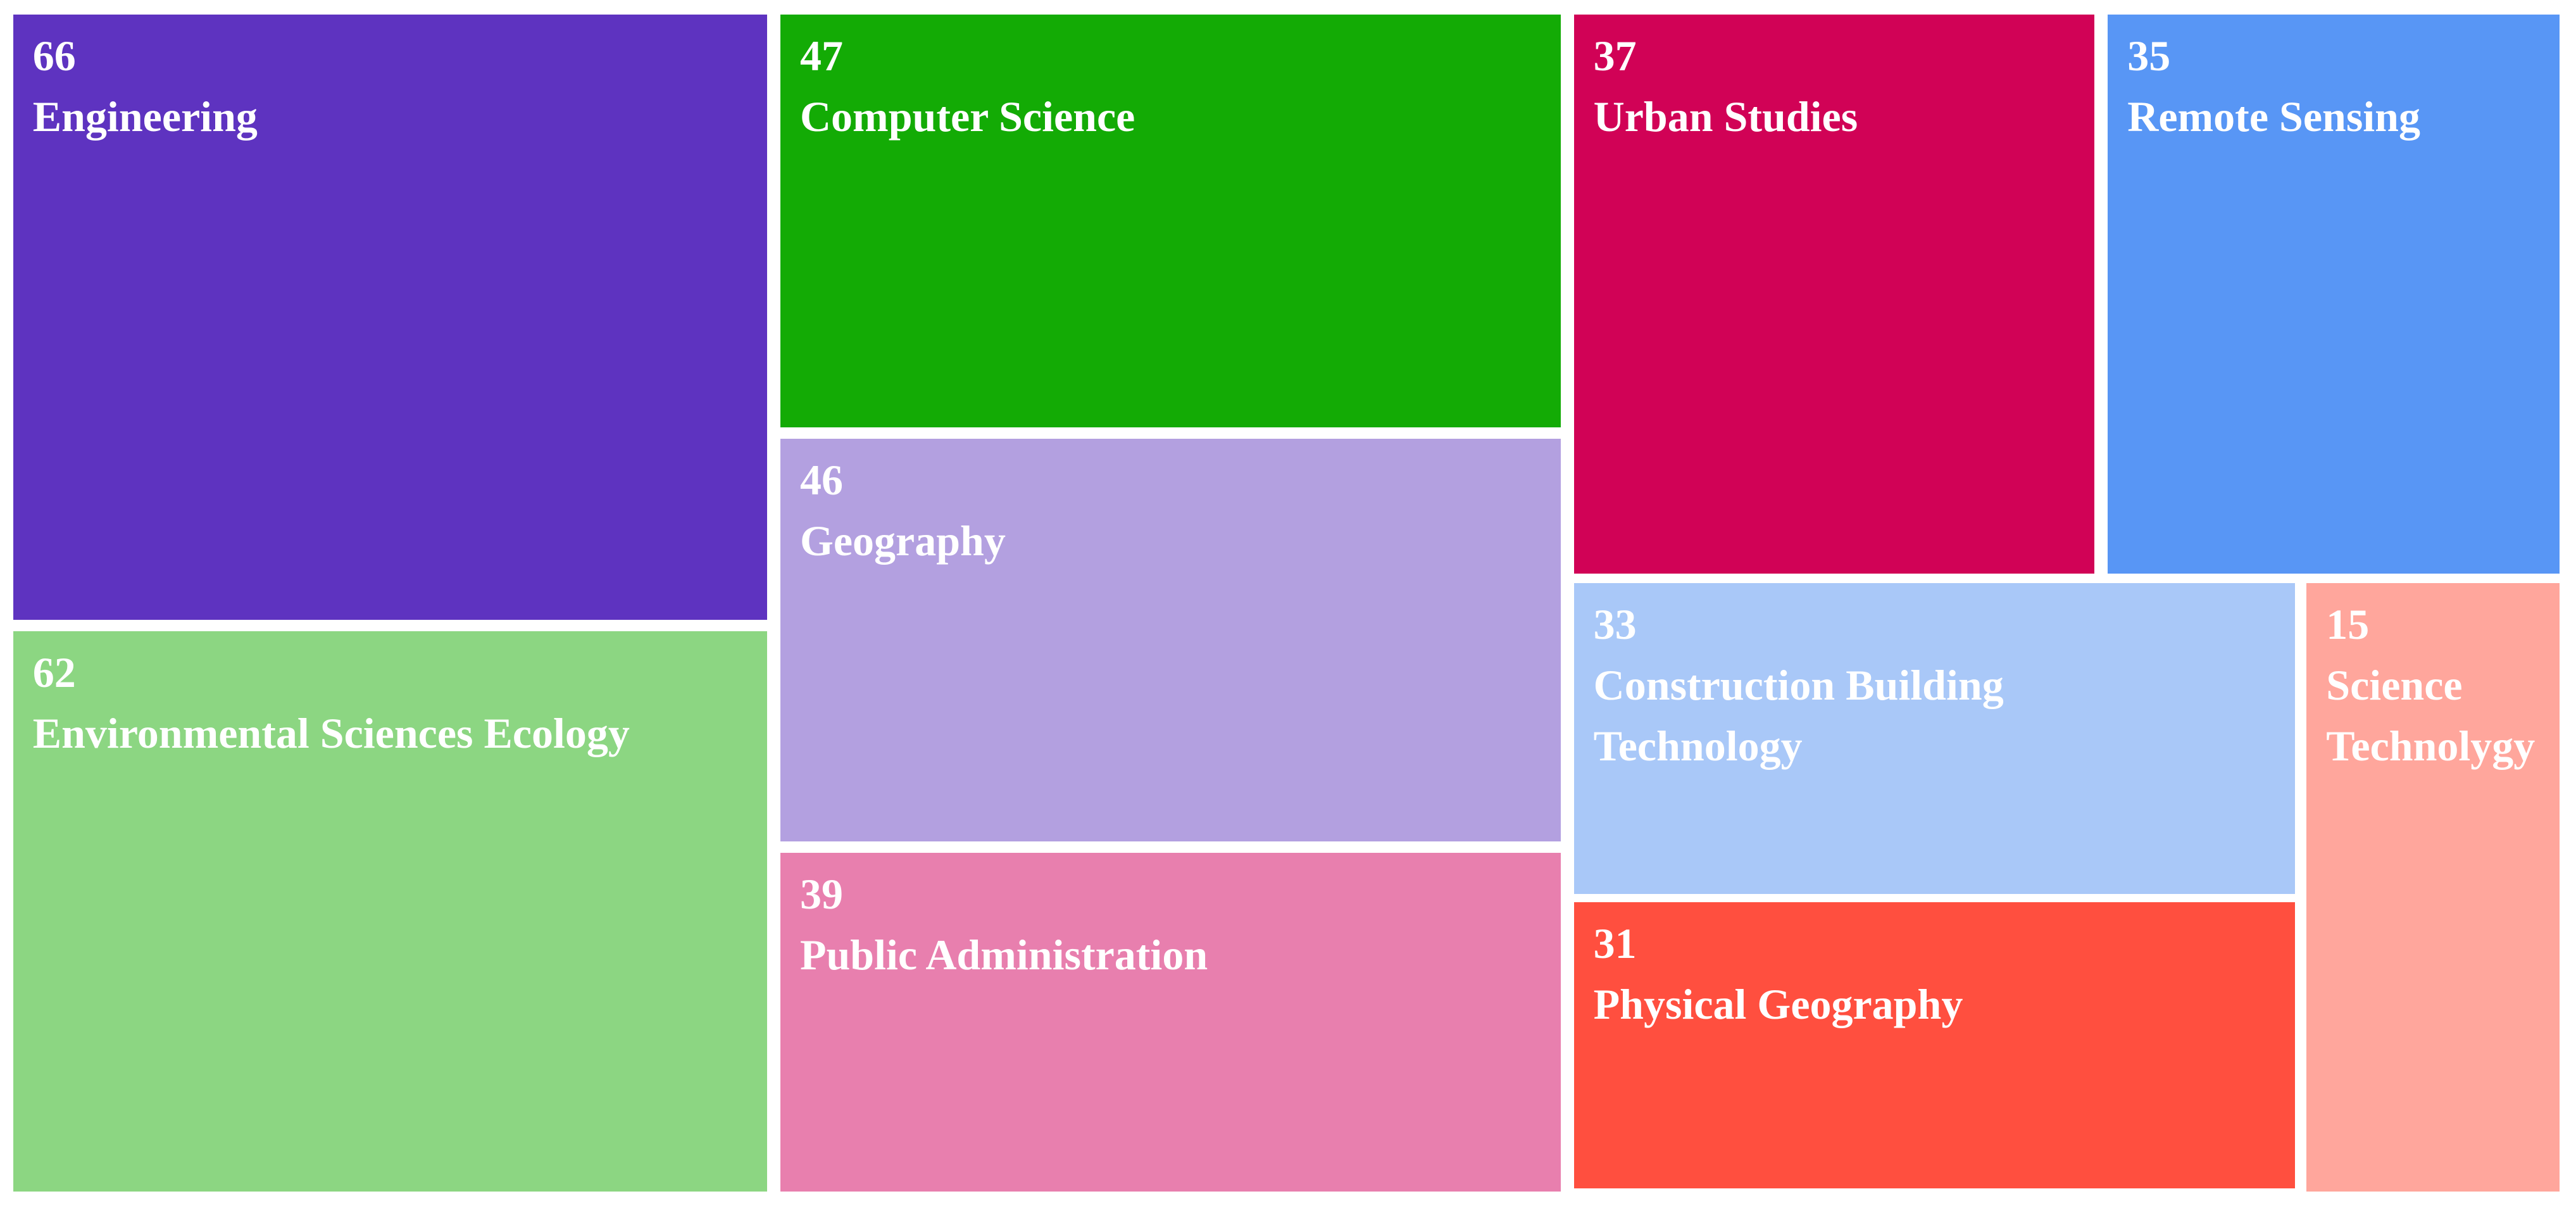 The width and height of the screenshot is (2576, 1208). I want to click on tile-label: Construction Building Technology, so click(1798, 716).